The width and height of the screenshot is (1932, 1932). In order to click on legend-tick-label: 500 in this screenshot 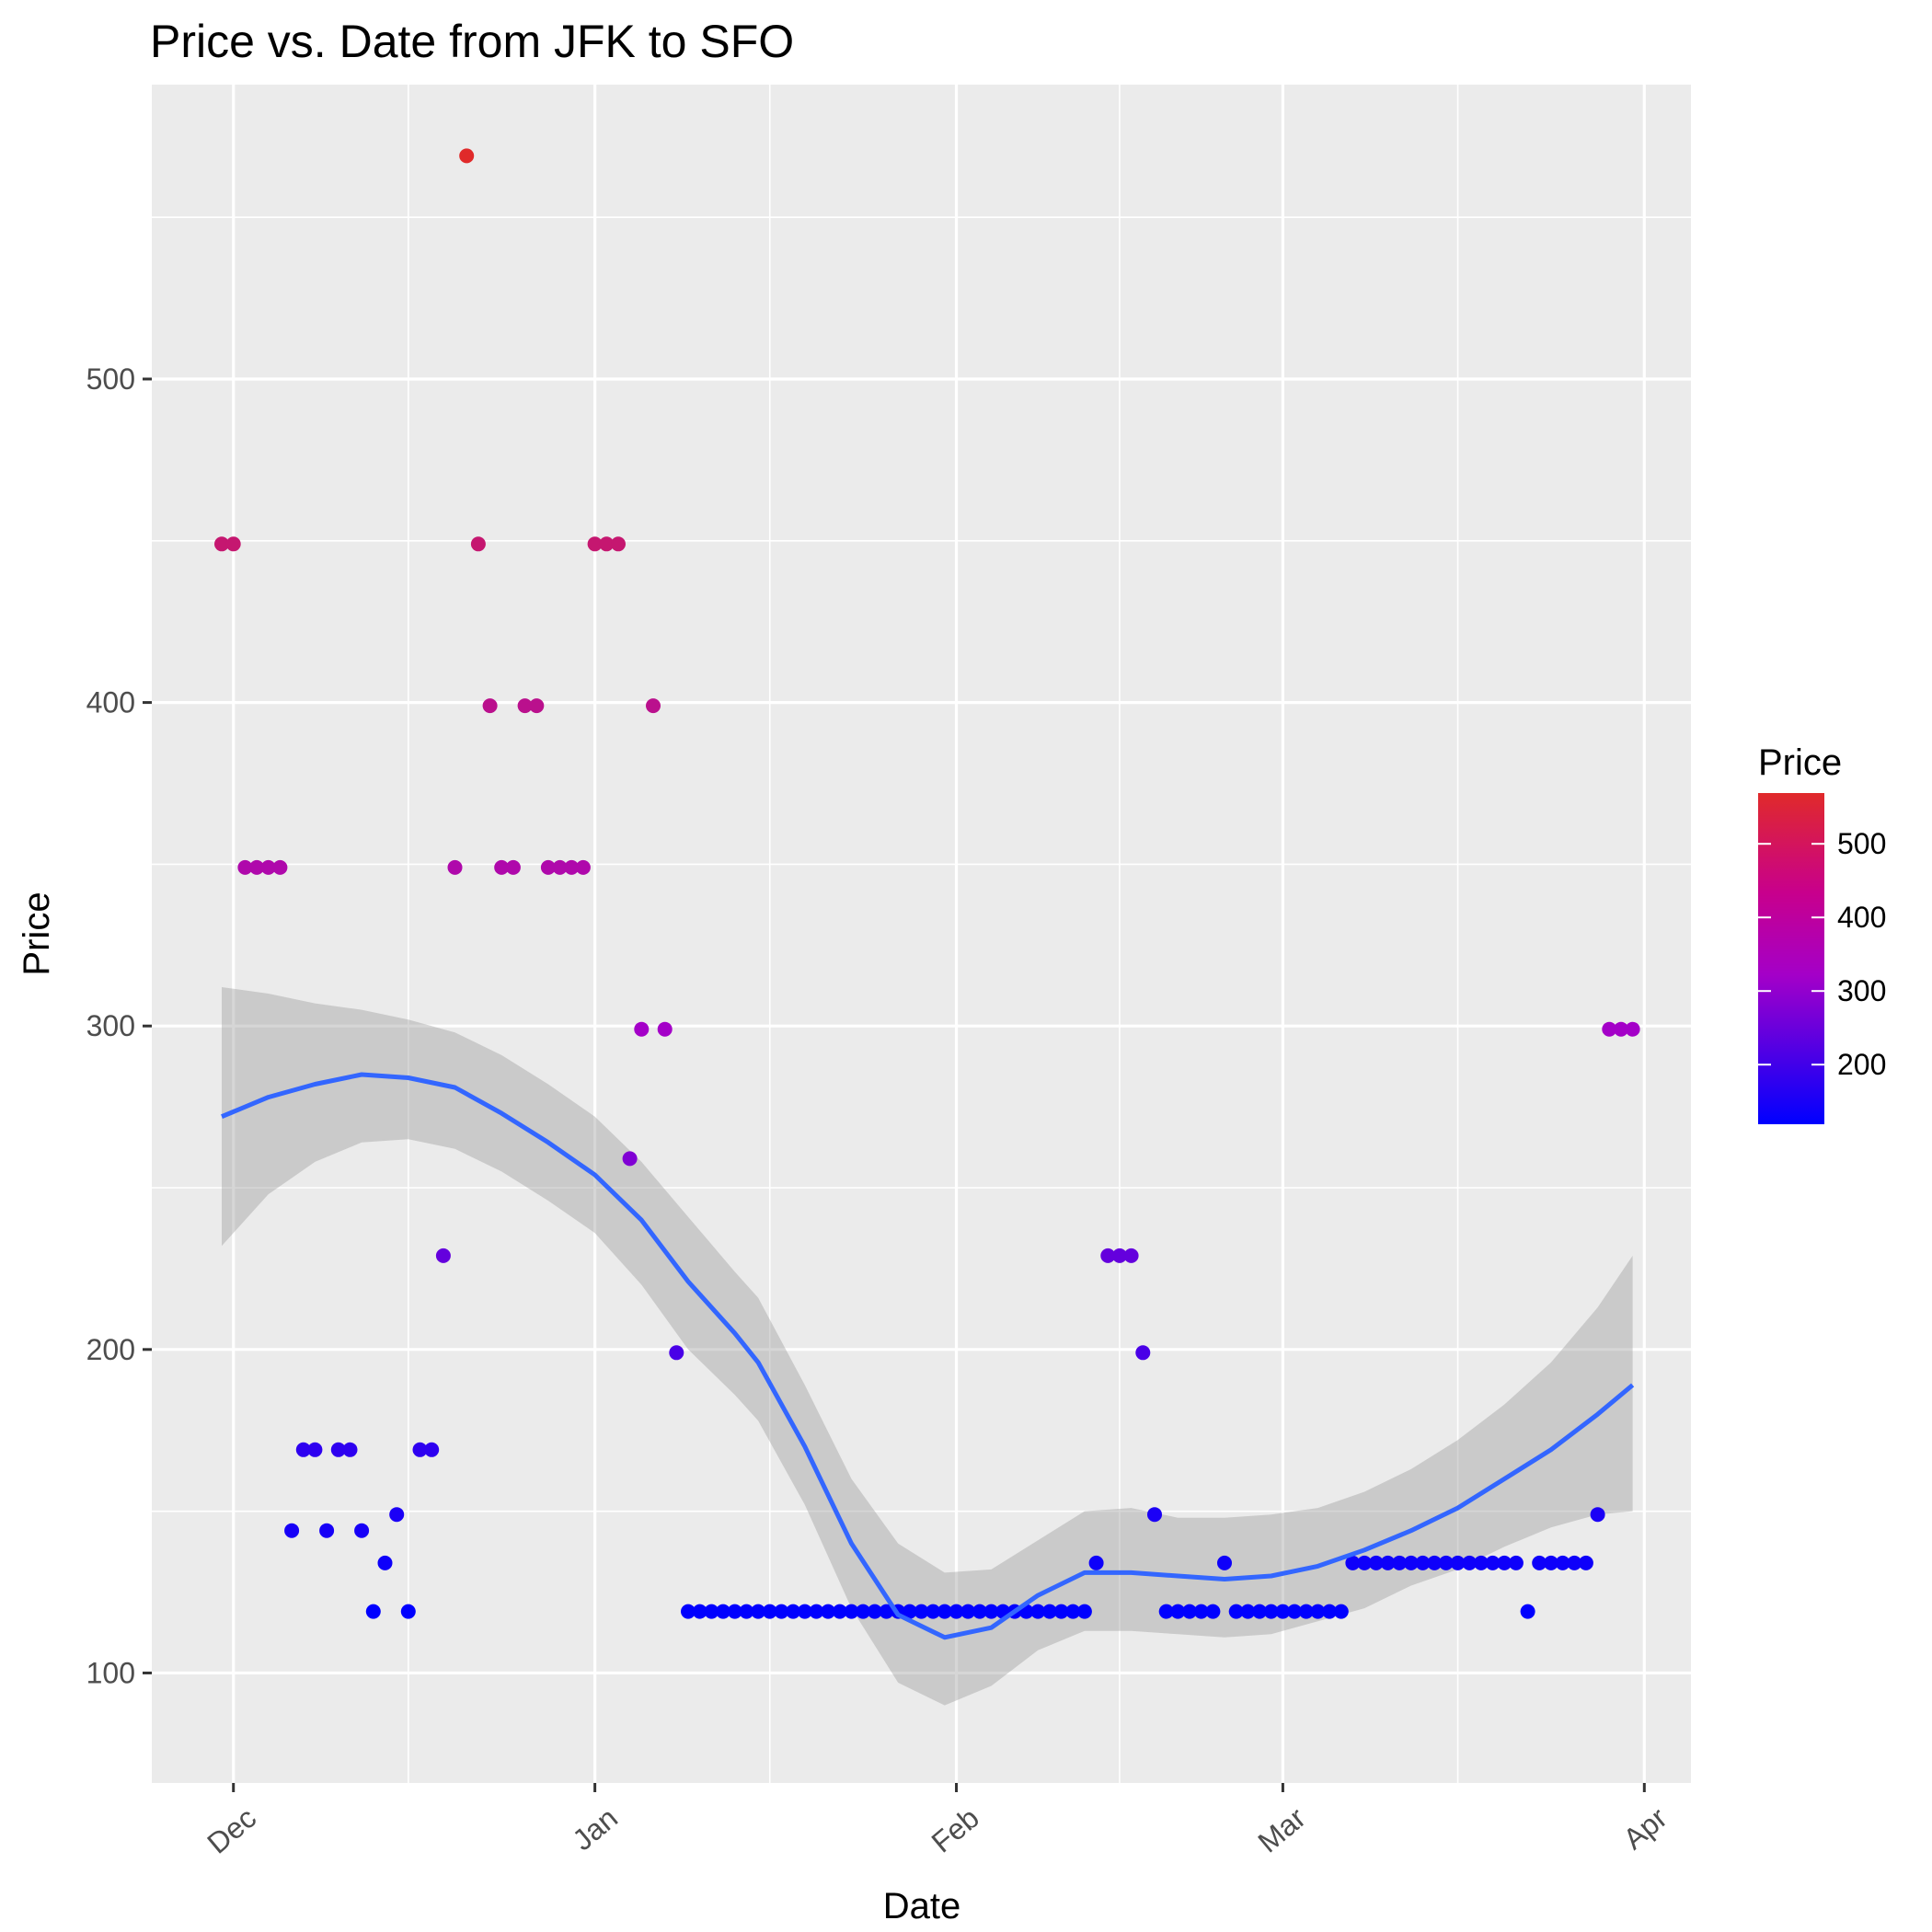, I will do `click(1861, 843)`.